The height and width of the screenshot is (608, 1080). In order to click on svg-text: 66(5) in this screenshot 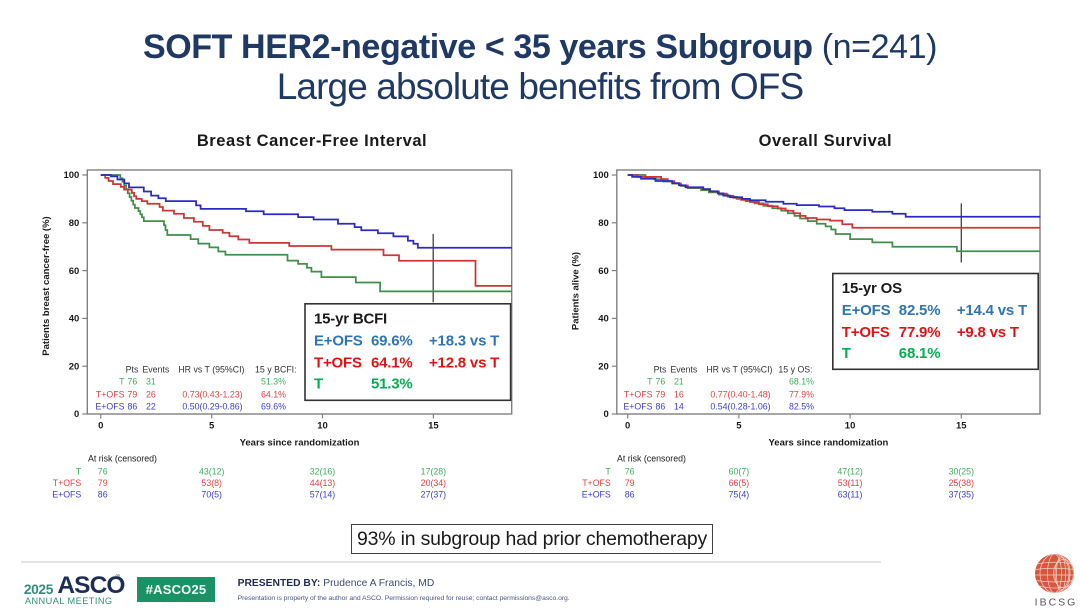, I will do `click(739, 483)`.